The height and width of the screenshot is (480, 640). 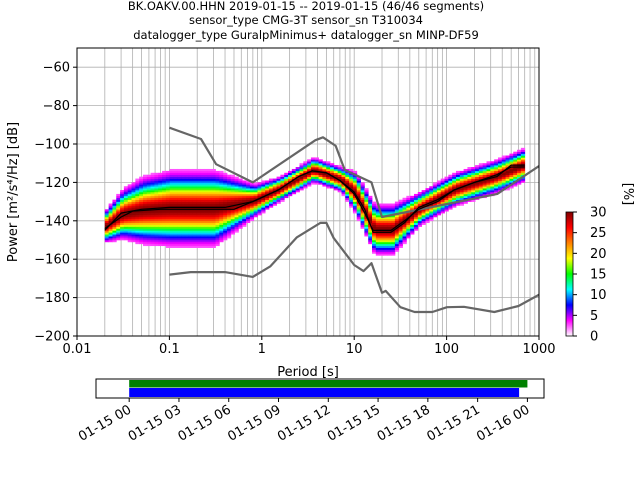 I want to click on colorbar-label: [%], so click(x=627, y=194).